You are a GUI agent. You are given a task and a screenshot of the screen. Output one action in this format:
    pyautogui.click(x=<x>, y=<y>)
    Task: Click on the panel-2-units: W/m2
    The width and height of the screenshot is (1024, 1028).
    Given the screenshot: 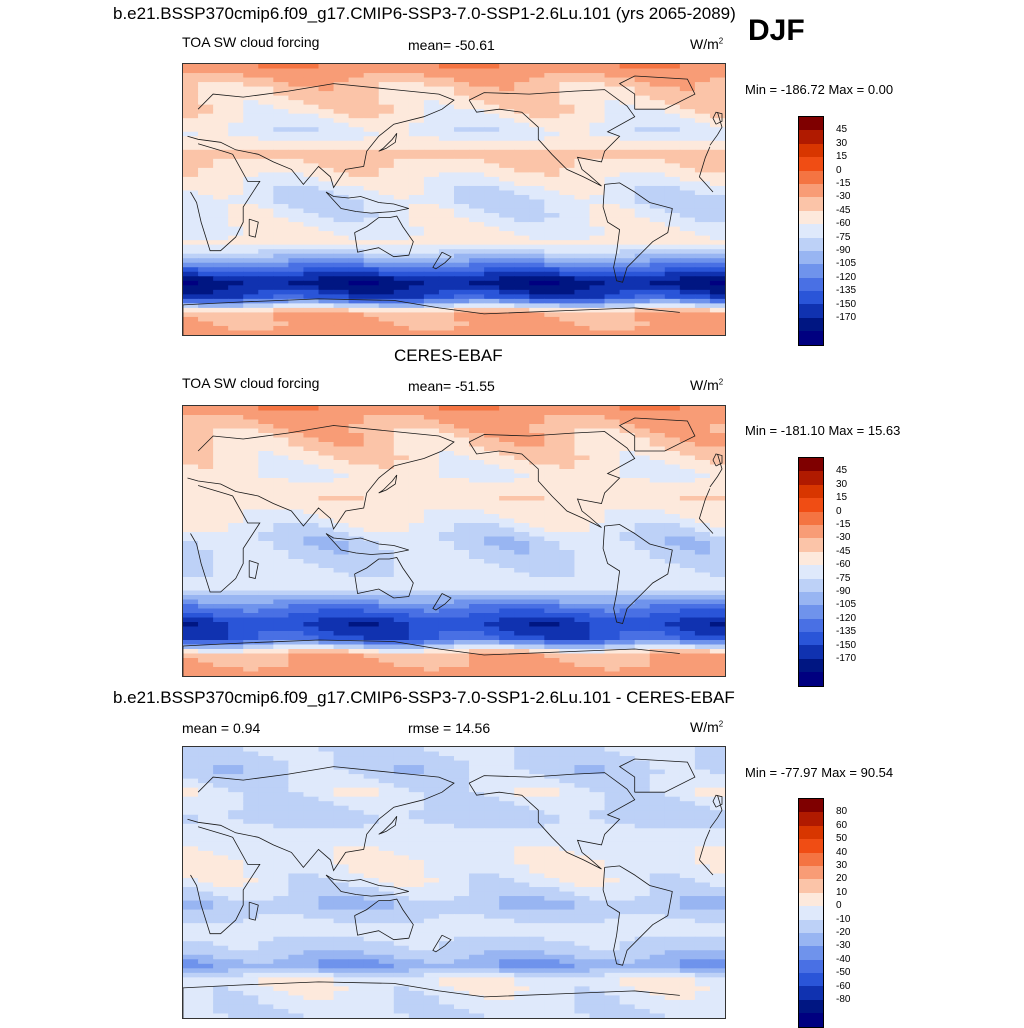 What is the action you would take?
    pyautogui.click(x=706, y=385)
    